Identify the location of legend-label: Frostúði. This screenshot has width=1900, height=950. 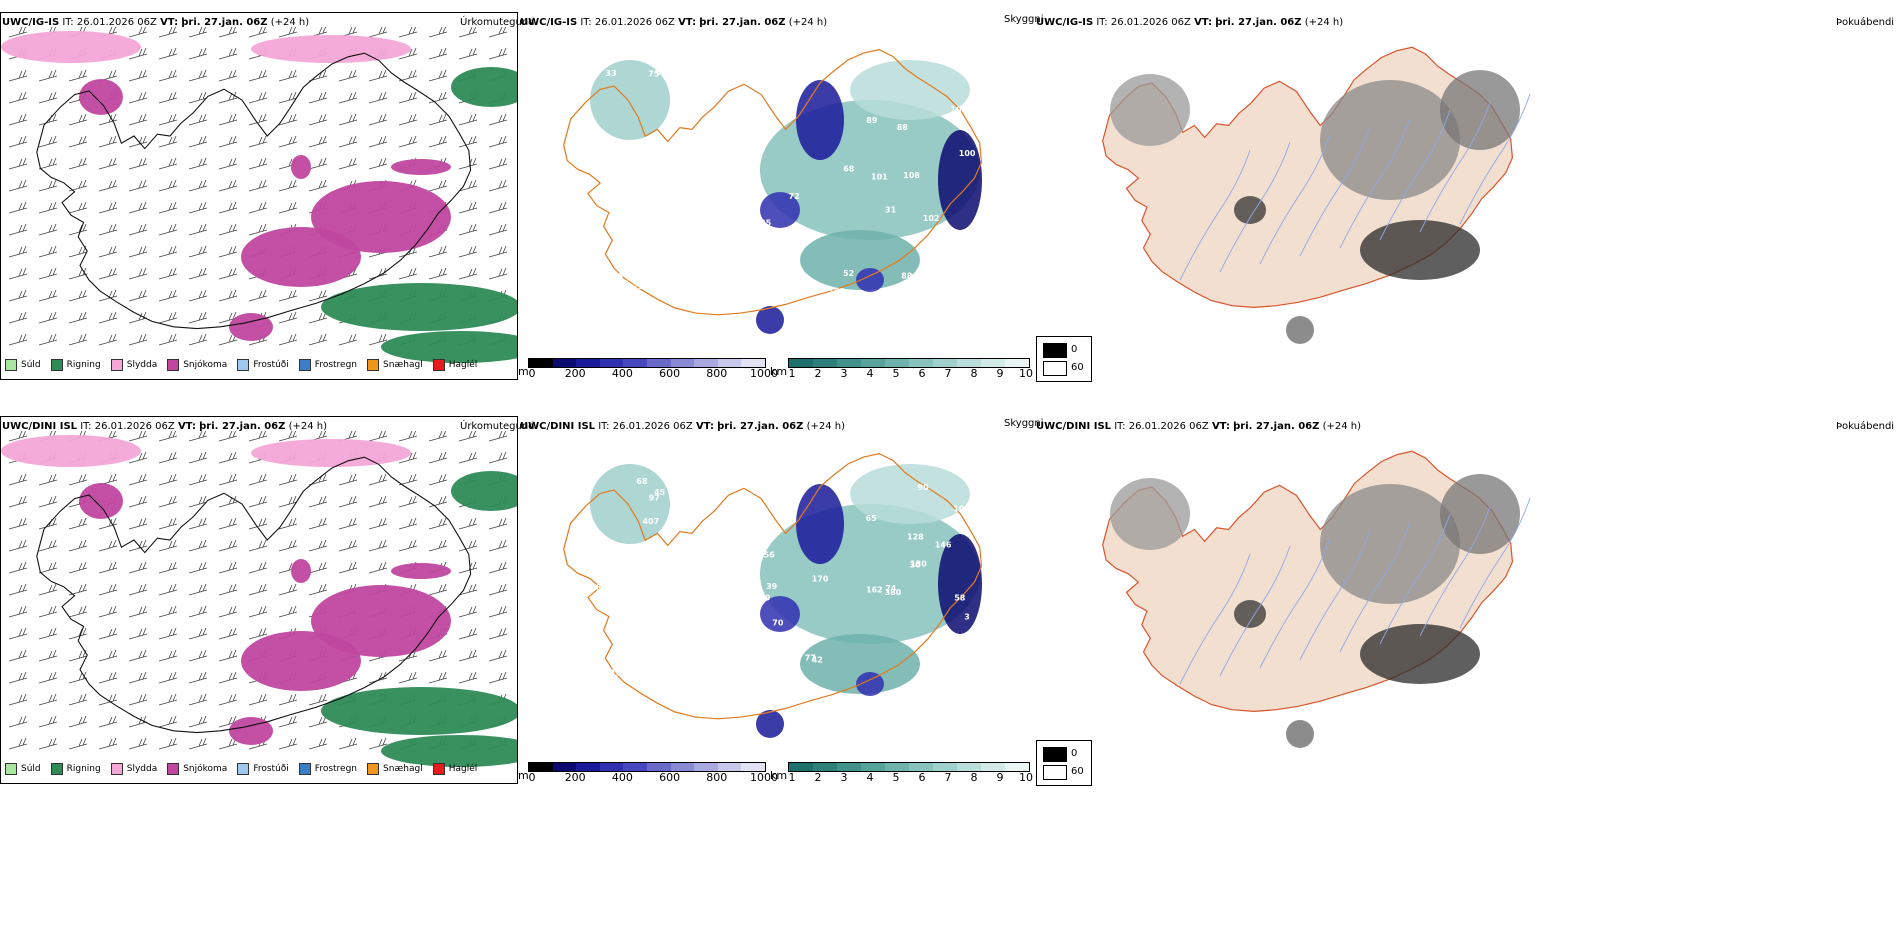
(271, 769).